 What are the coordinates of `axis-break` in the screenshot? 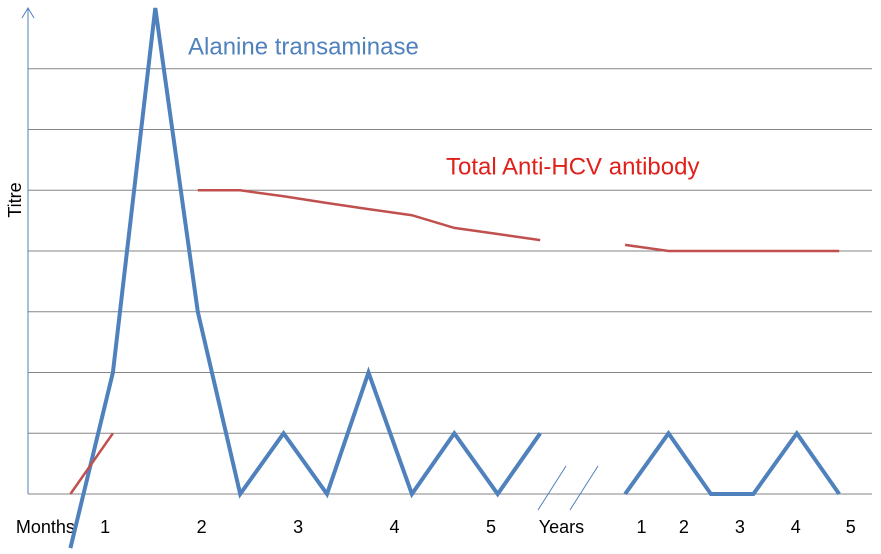 It's located at (568, 488).